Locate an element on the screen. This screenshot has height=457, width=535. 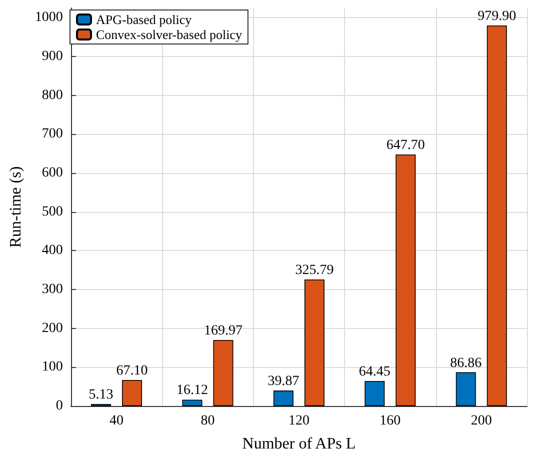
y-tick-label: 500 is located at coordinates (52, 212).